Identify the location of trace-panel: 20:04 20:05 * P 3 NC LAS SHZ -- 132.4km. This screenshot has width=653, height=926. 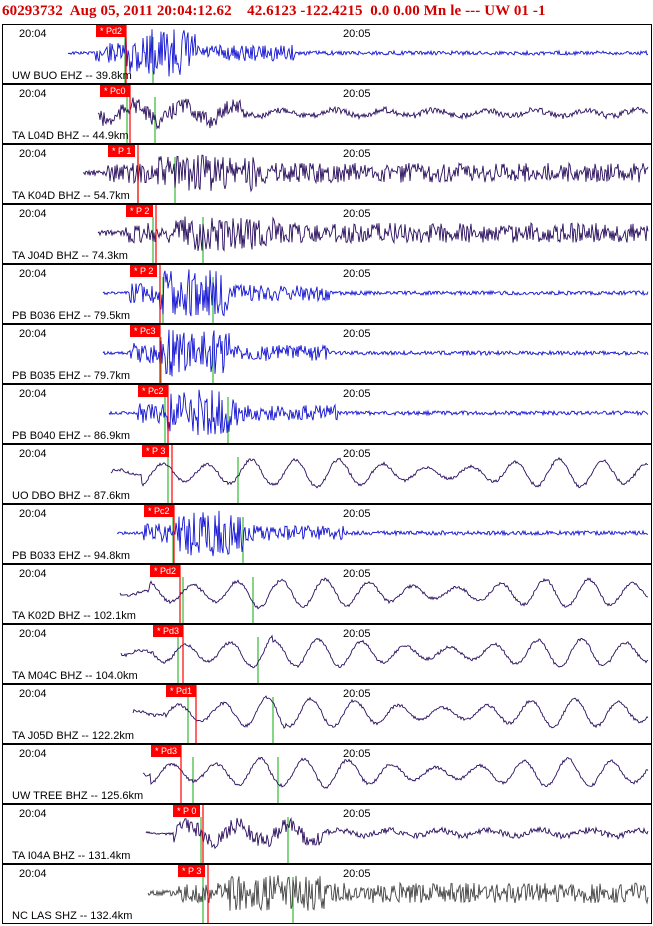
(327, 894).